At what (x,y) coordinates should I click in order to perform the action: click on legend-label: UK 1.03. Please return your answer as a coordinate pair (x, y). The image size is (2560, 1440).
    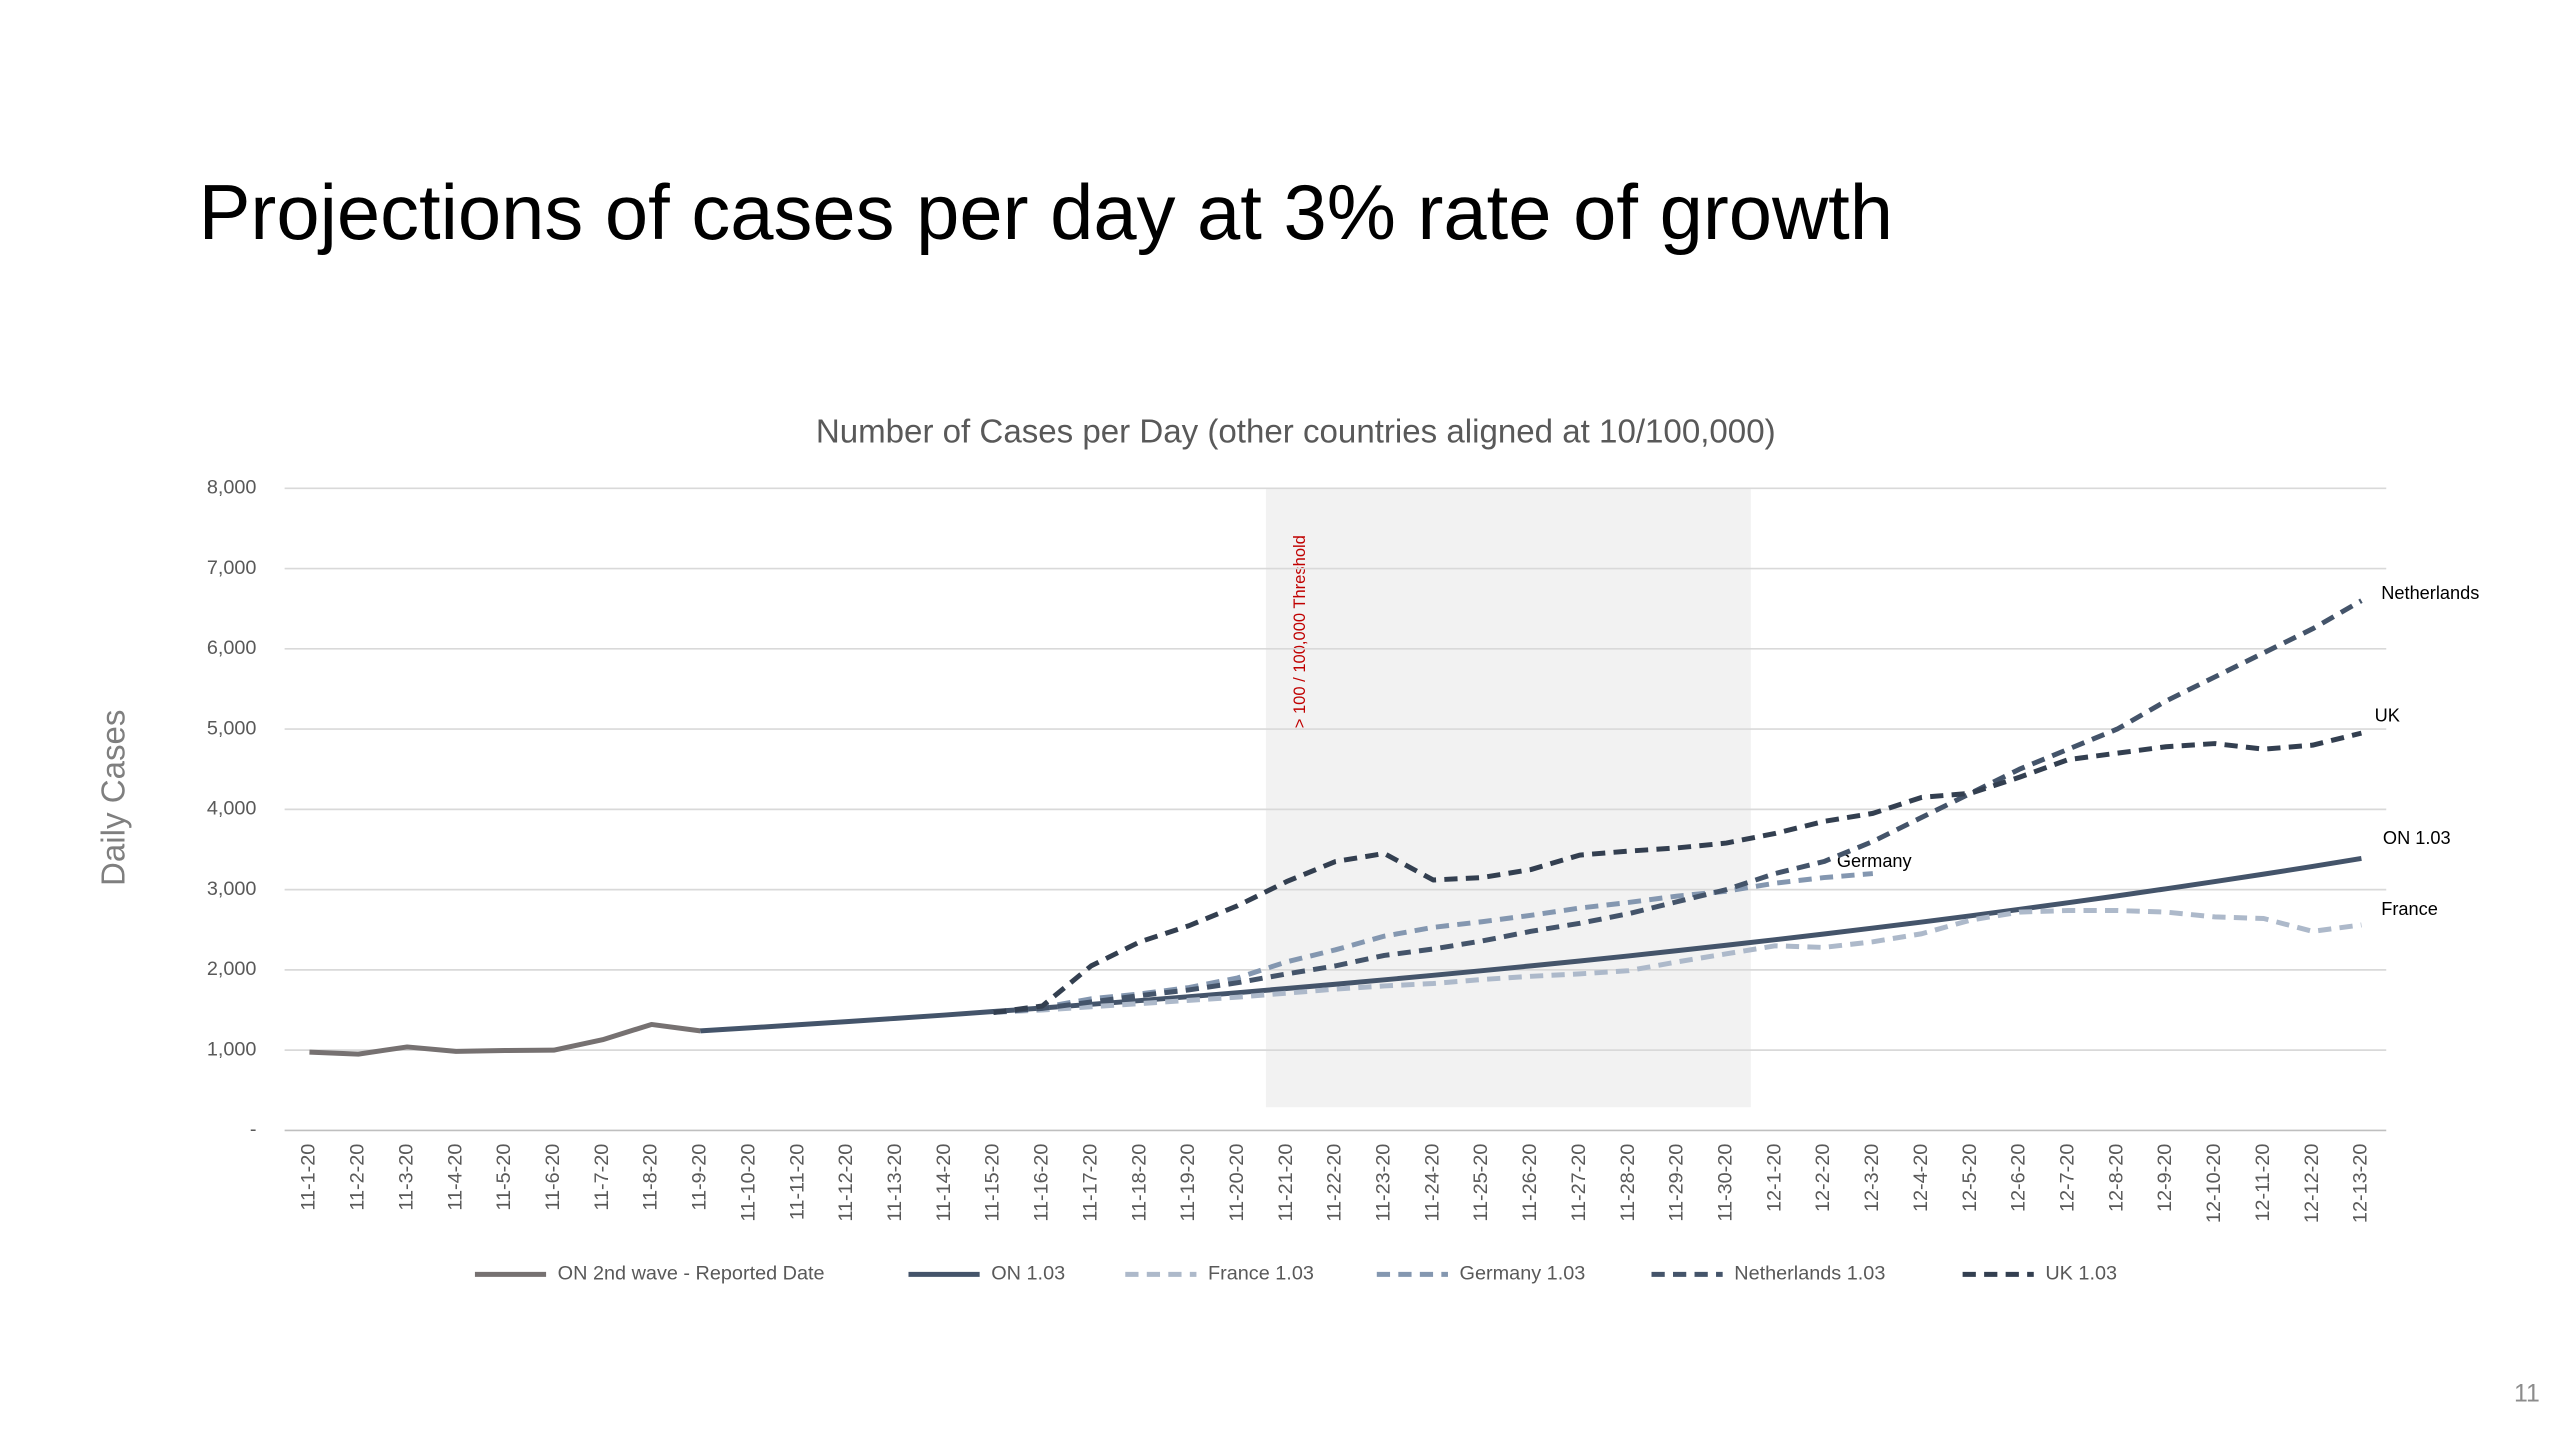
    Looking at the image, I should click on (2081, 1274).